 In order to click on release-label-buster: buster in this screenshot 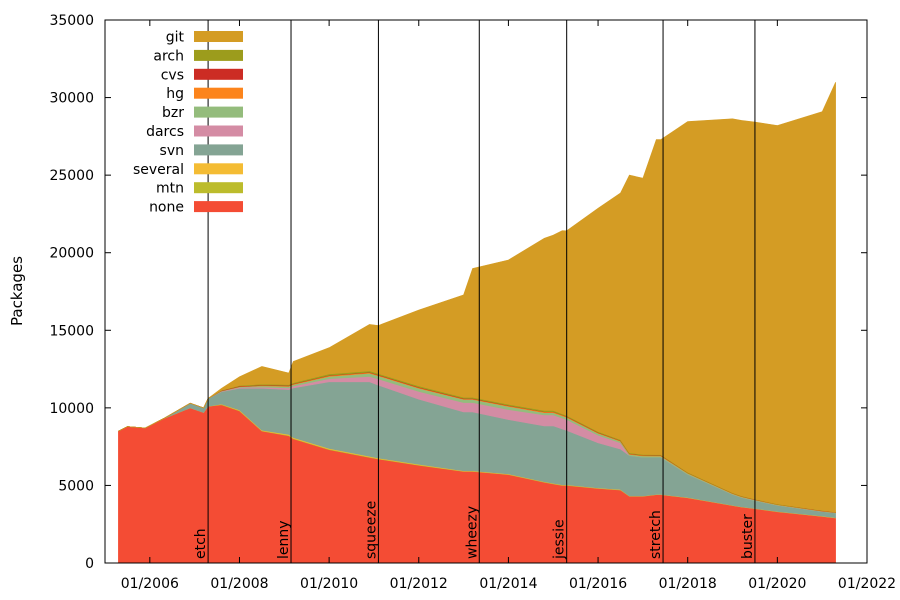, I will do `click(748, 536)`.